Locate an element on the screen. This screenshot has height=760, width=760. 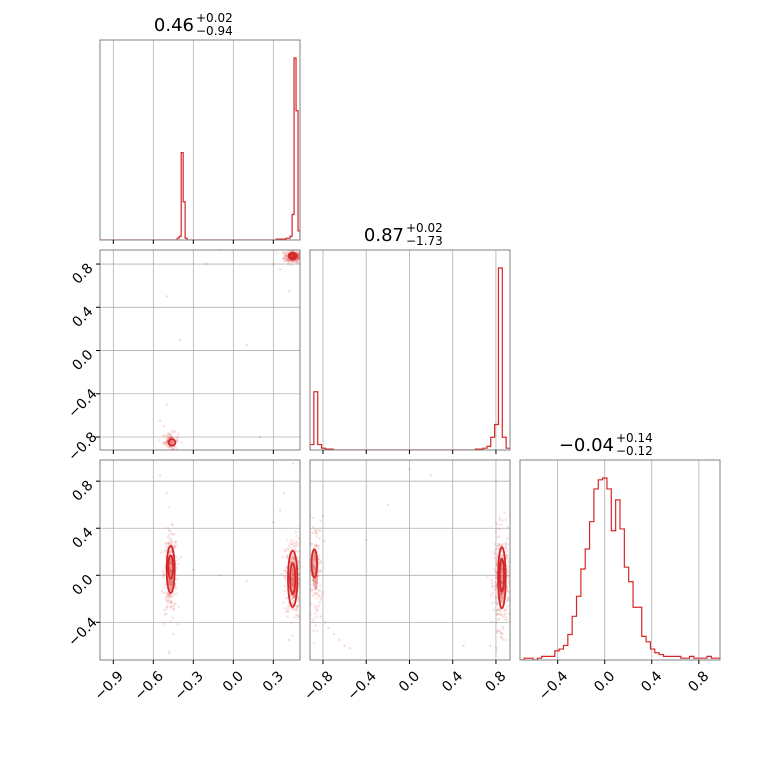
title-median: 0.87 is located at coordinates (384, 235).